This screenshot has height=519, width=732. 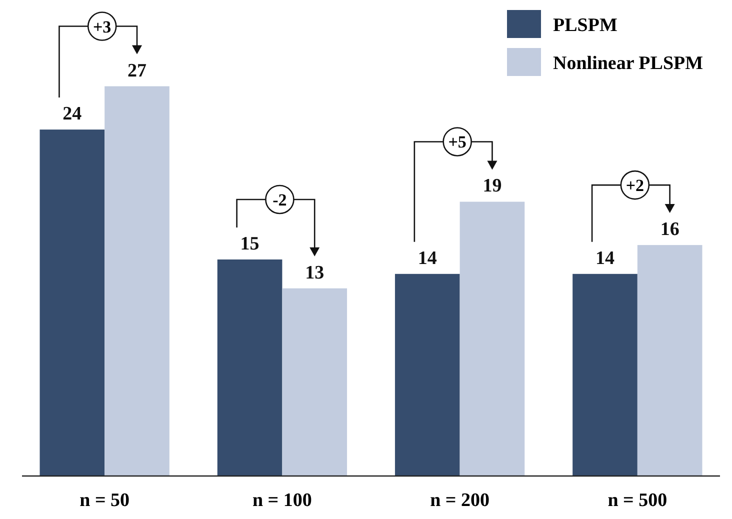 What do you see at coordinates (460, 500) in the screenshot?
I see `x-tick-label: n = 200` at bounding box center [460, 500].